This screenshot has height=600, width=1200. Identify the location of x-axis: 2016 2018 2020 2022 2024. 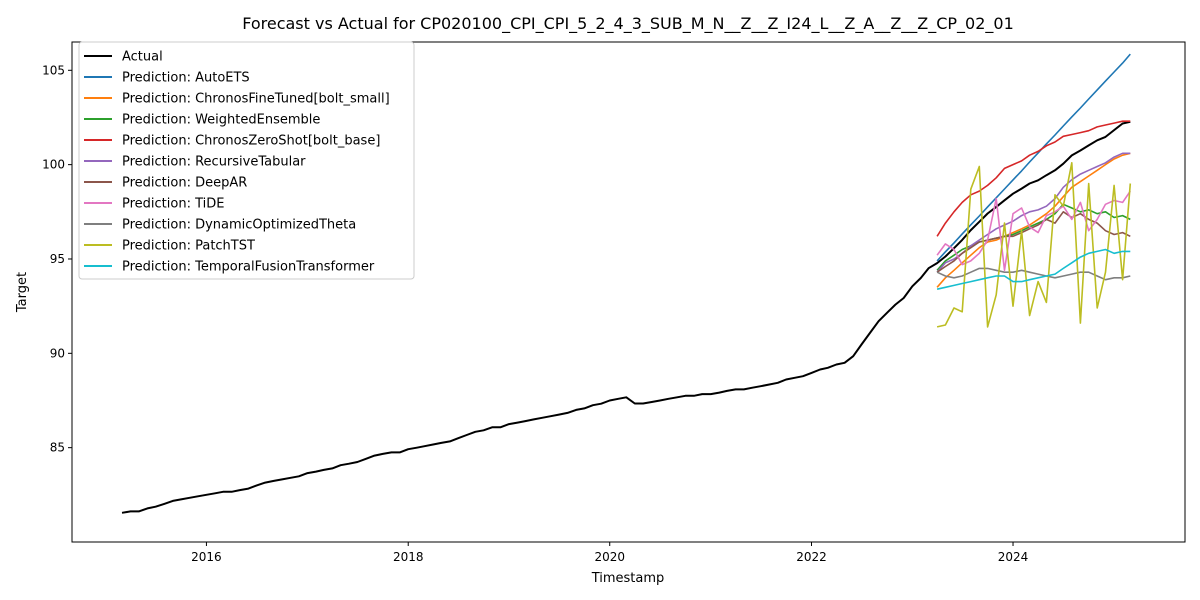
(609, 553).